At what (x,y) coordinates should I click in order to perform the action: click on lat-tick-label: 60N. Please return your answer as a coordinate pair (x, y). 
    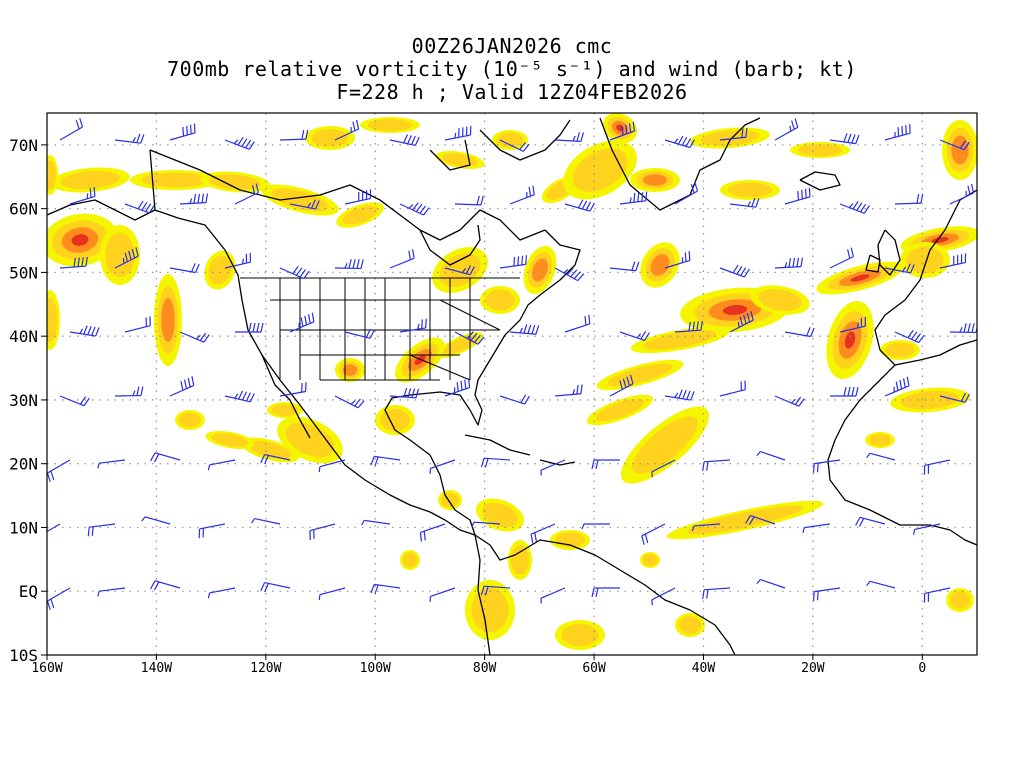
    Looking at the image, I should click on (23, 209).